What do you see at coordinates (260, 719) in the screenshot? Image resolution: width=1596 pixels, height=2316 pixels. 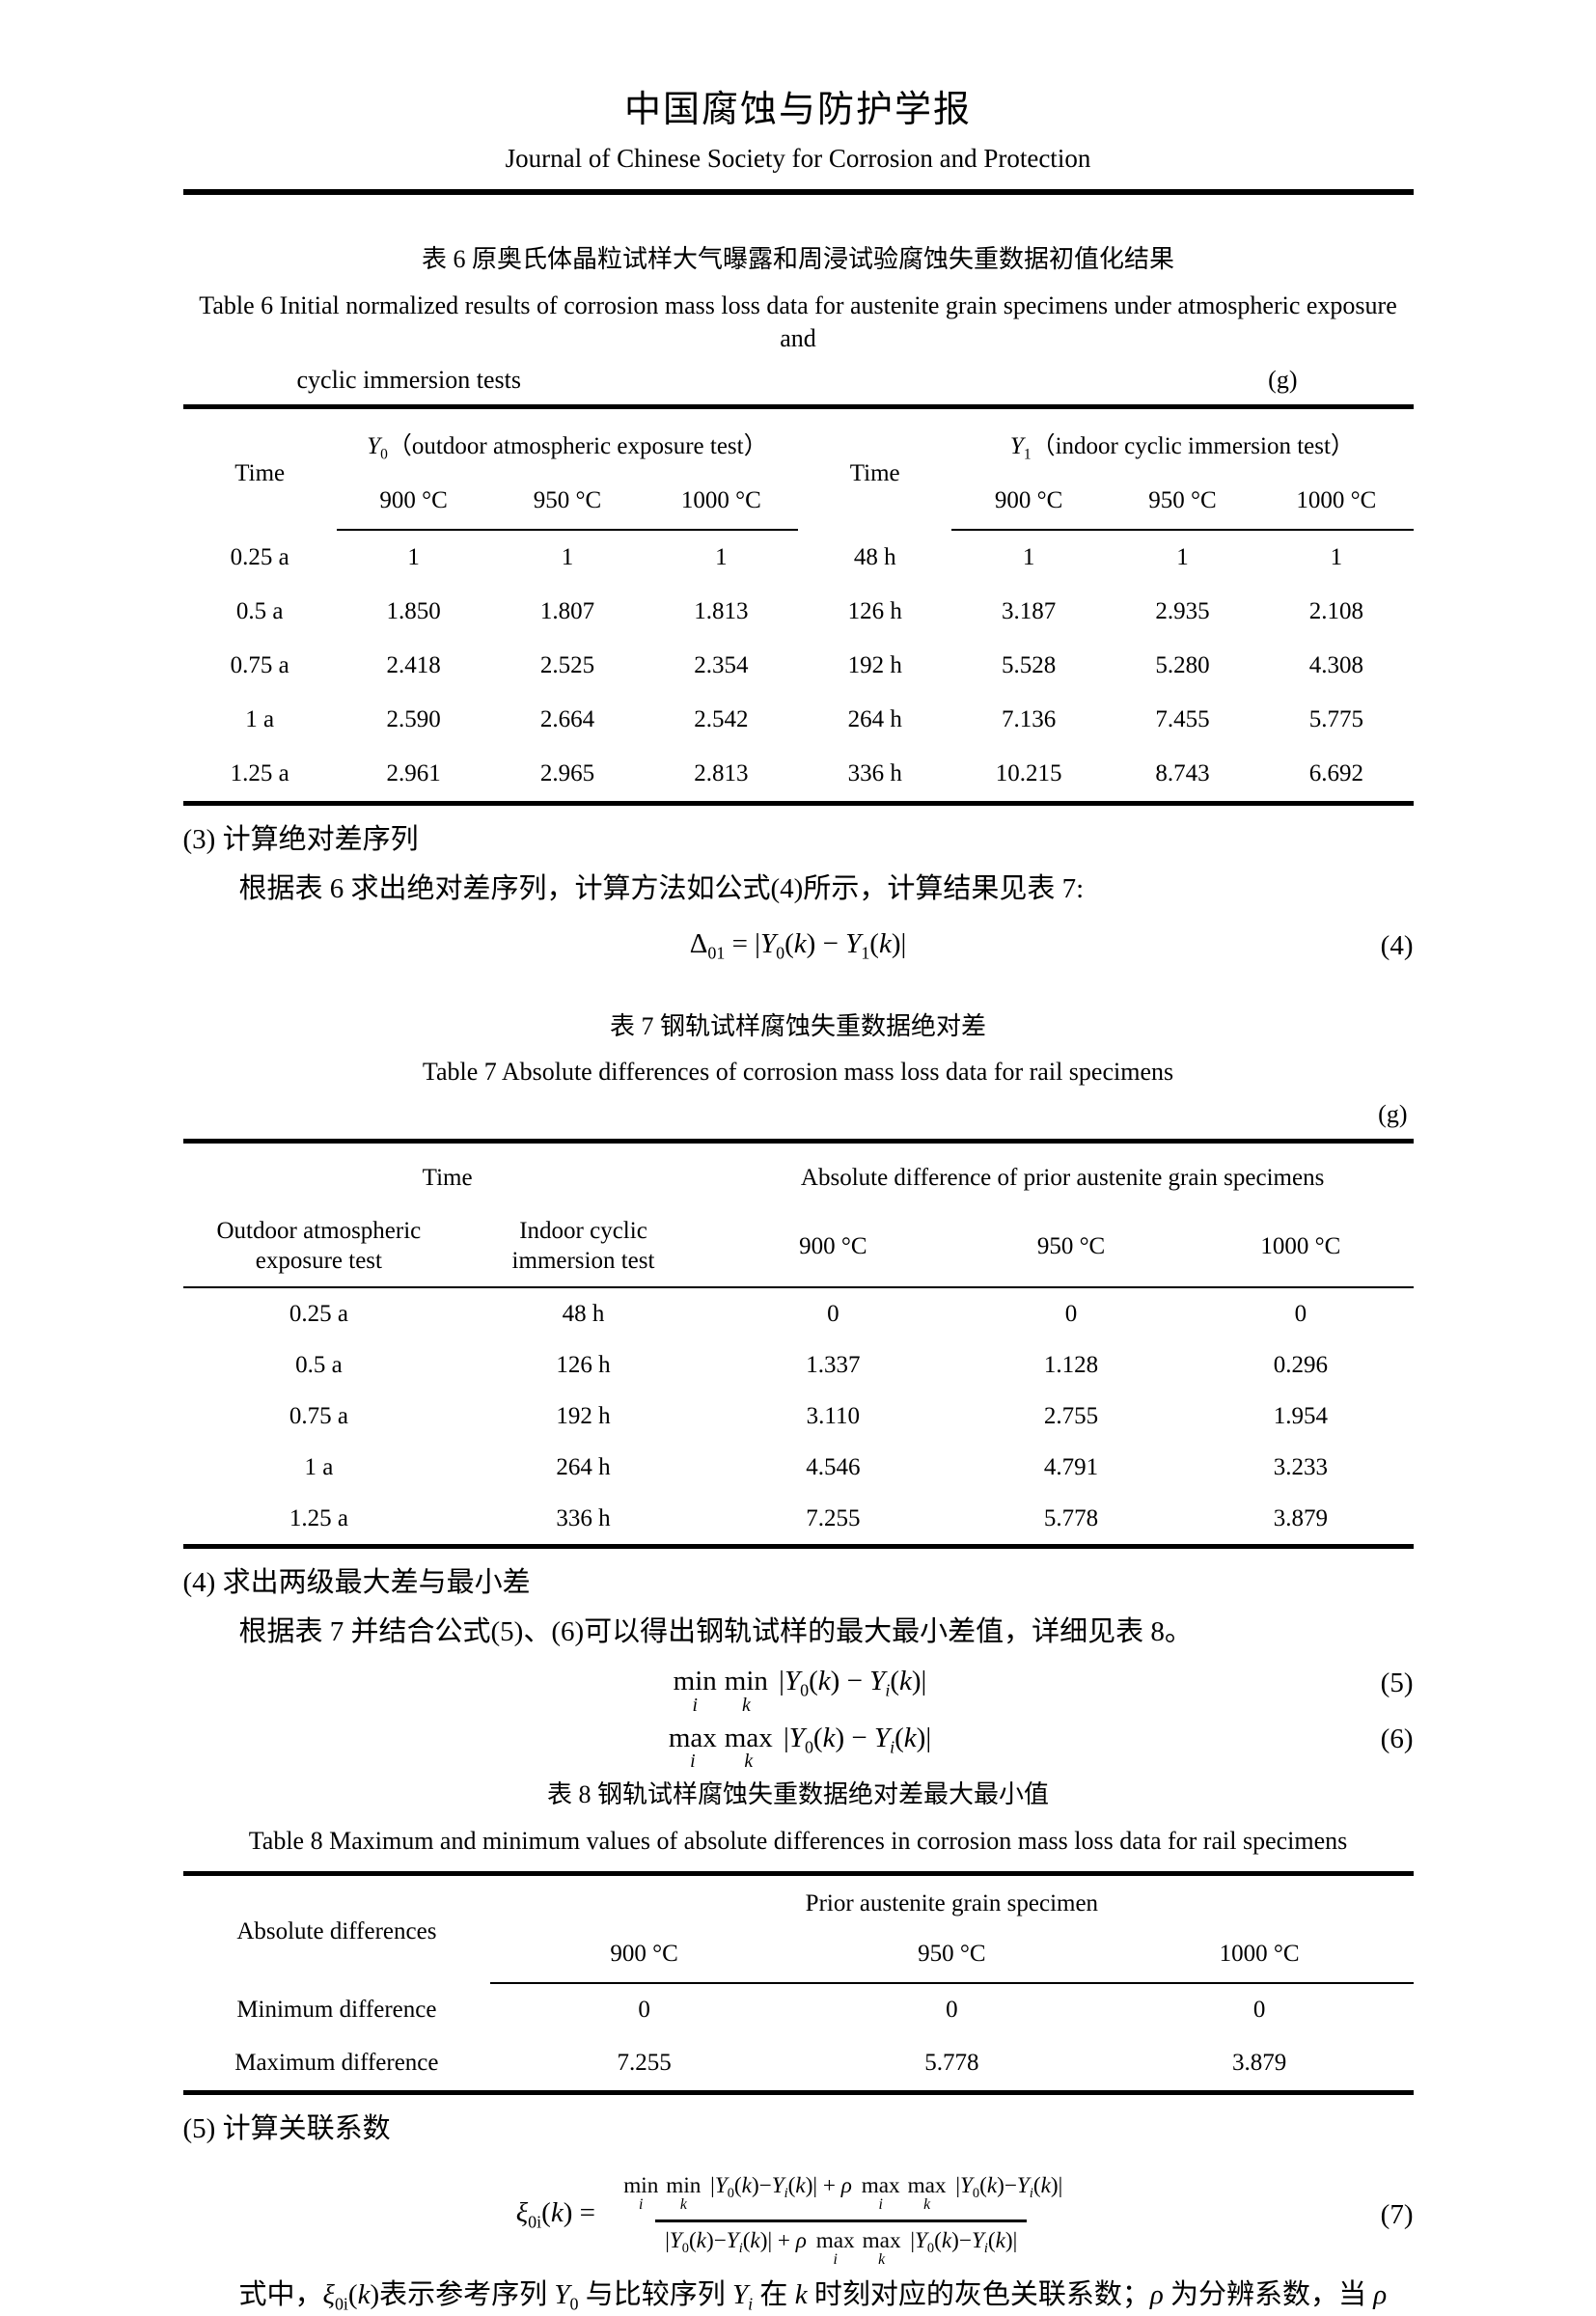 I see `table-cell: 1 a` at bounding box center [260, 719].